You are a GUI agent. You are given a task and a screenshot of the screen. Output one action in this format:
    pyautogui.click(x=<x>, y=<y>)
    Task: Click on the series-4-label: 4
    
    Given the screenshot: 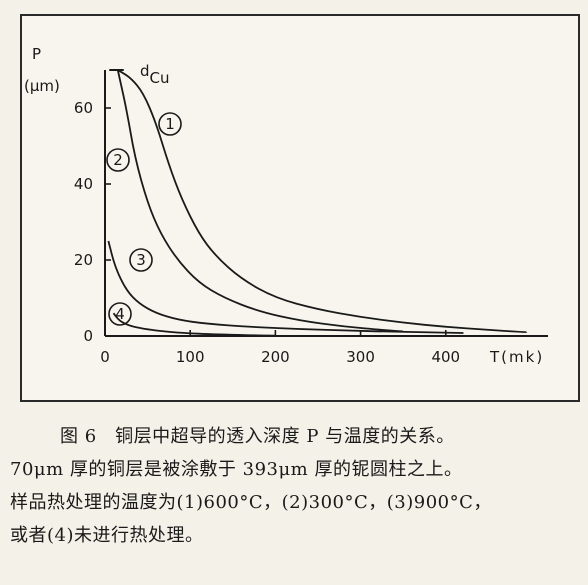 What is the action you would take?
    pyautogui.click(x=120, y=314)
    